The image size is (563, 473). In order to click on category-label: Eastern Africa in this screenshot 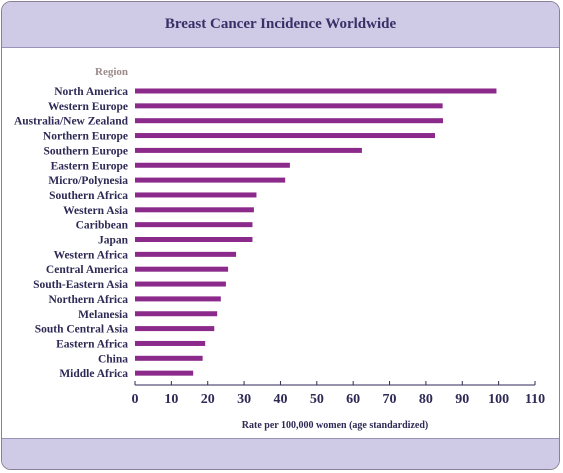, I will do `click(92, 344)`.